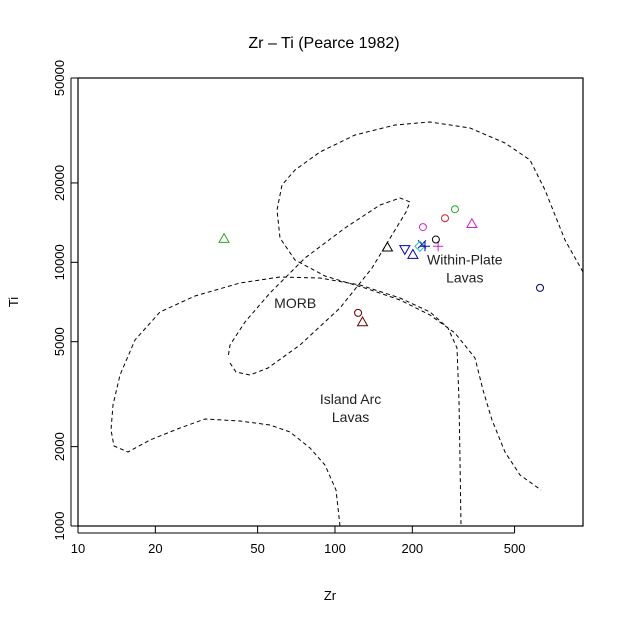 The width and height of the screenshot is (624, 624). Describe the element at coordinates (465, 269) in the screenshot. I see `region-label-within-plate: Within-Plate Lavas` at that location.